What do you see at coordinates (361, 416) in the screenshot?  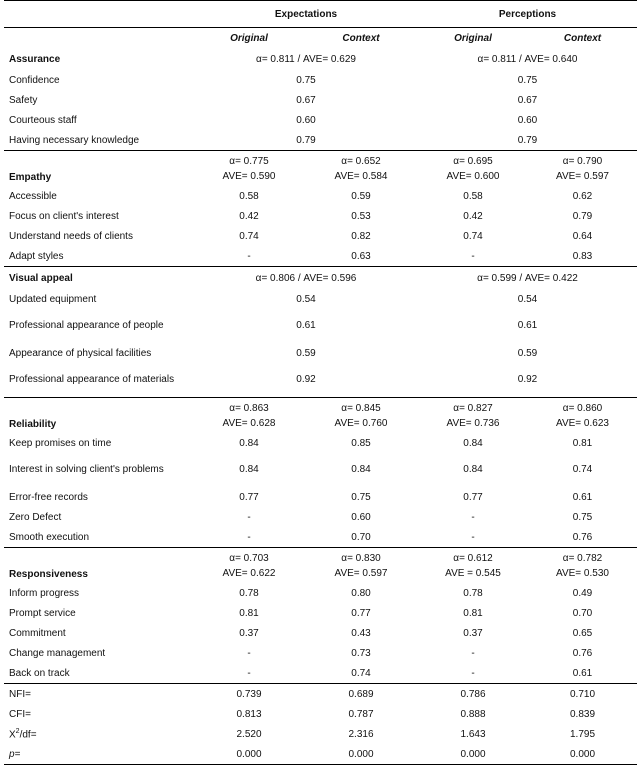 I see `section-stats-cell: α= 0.845 AVE= 0.760` at bounding box center [361, 416].